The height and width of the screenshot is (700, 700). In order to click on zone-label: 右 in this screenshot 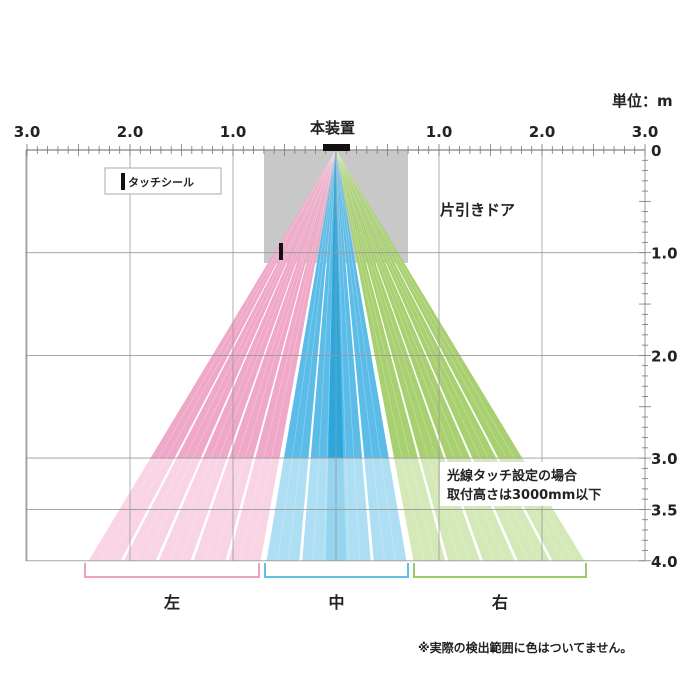, I will do `click(500, 602)`.